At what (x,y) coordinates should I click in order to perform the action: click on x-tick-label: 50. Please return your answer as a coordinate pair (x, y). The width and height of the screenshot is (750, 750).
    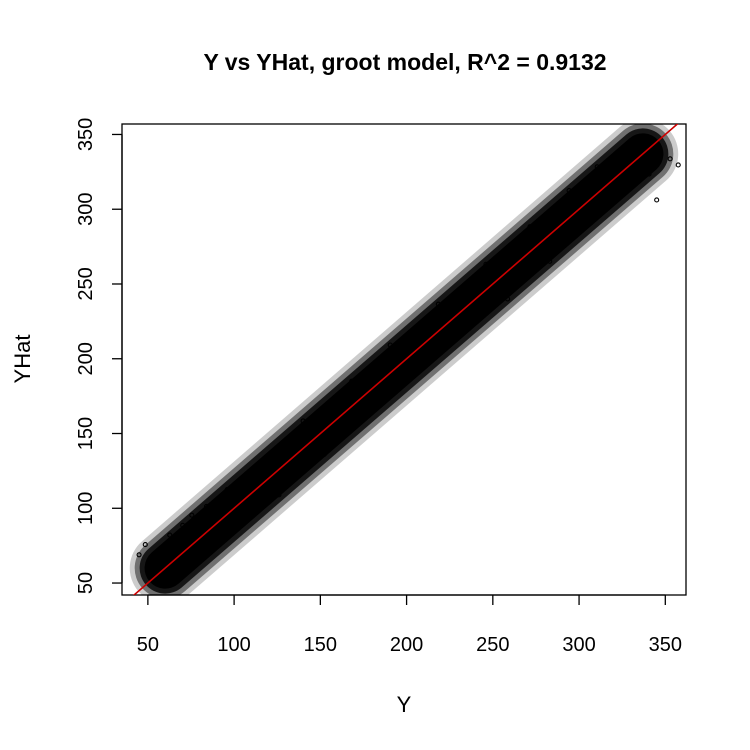
    Looking at the image, I should click on (148, 645).